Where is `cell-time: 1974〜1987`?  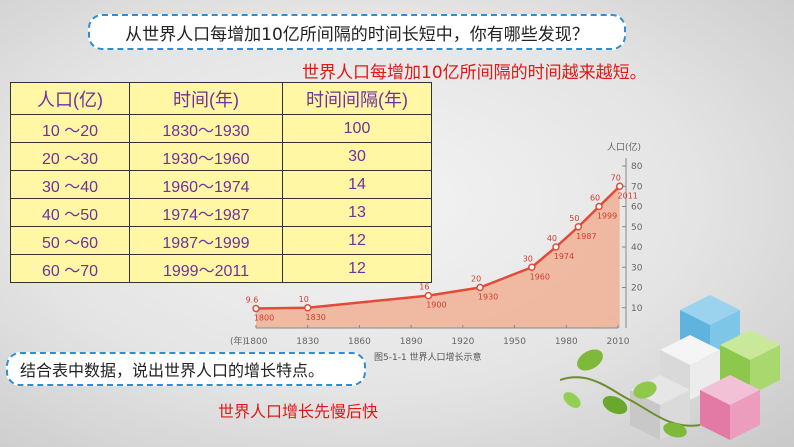 cell-time: 1974〜1987 is located at coordinates (206, 212).